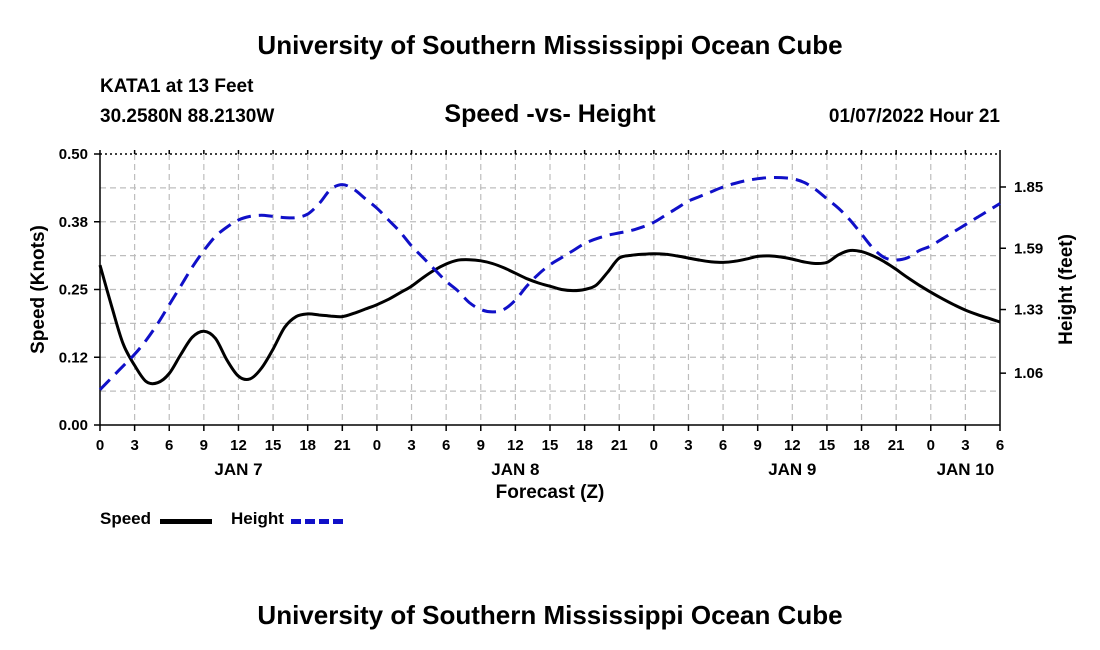 This screenshot has height=650, width=1100. What do you see at coordinates (73, 222) in the screenshot?
I see `y-left-tick-label: 0.38` at bounding box center [73, 222].